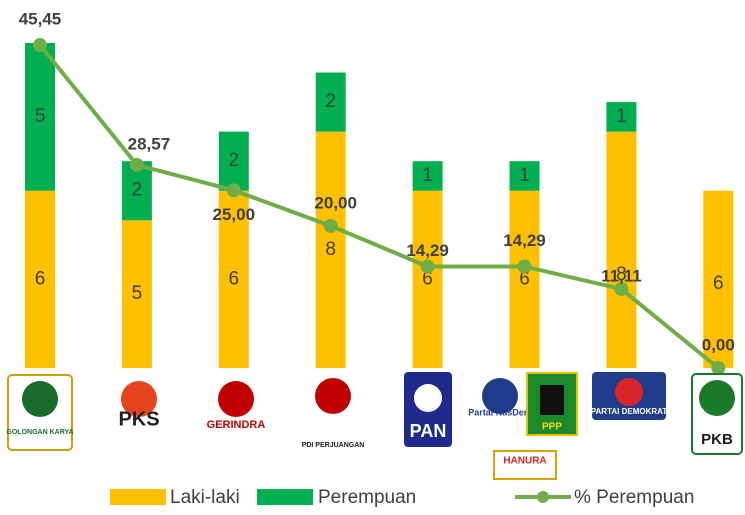  I want to click on legend-label: % Perempuan, so click(634, 497).